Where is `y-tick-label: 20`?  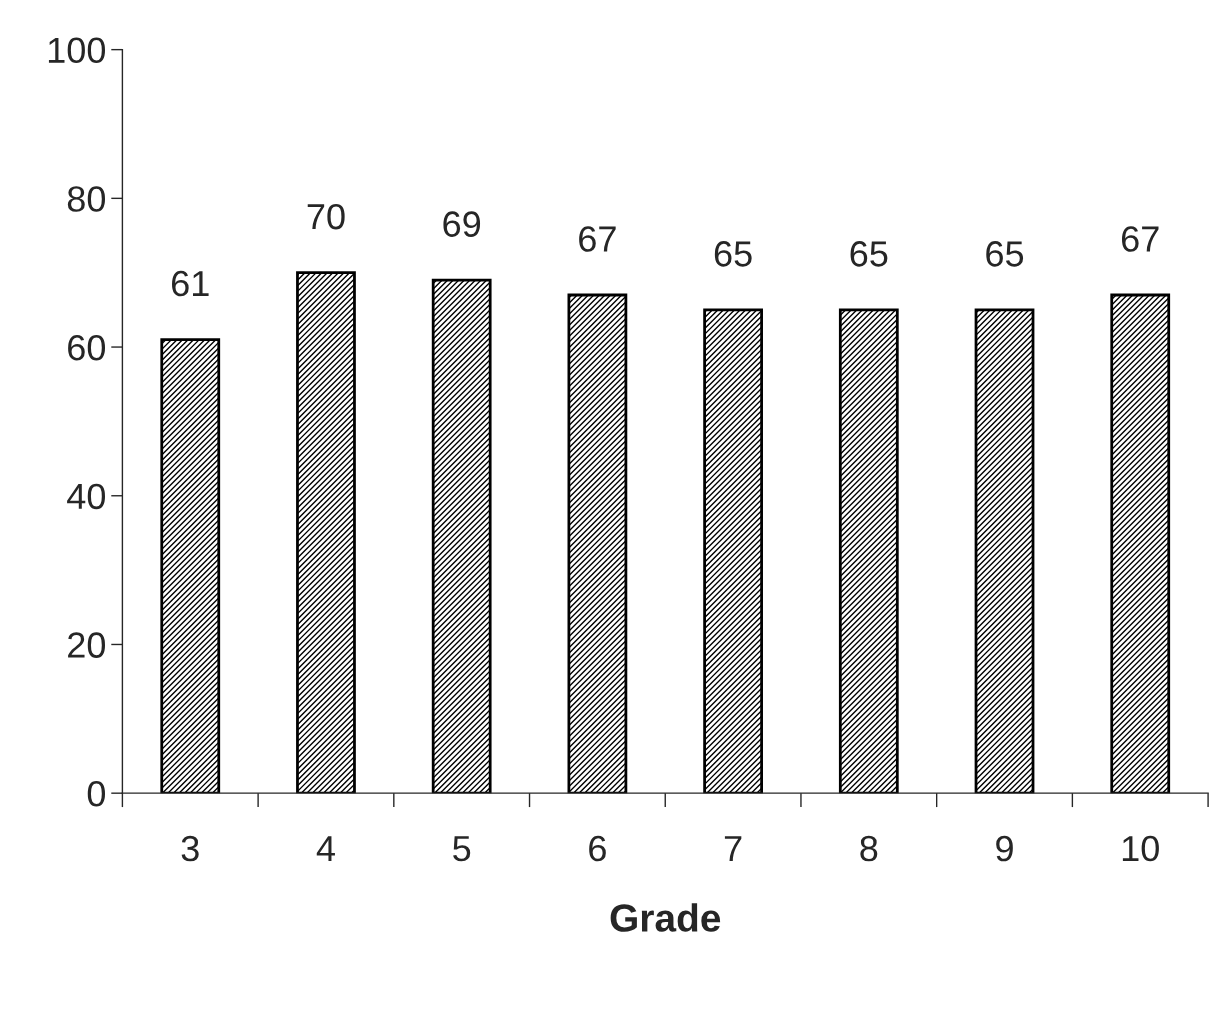 y-tick-label: 20 is located at coordinates (87, 645).